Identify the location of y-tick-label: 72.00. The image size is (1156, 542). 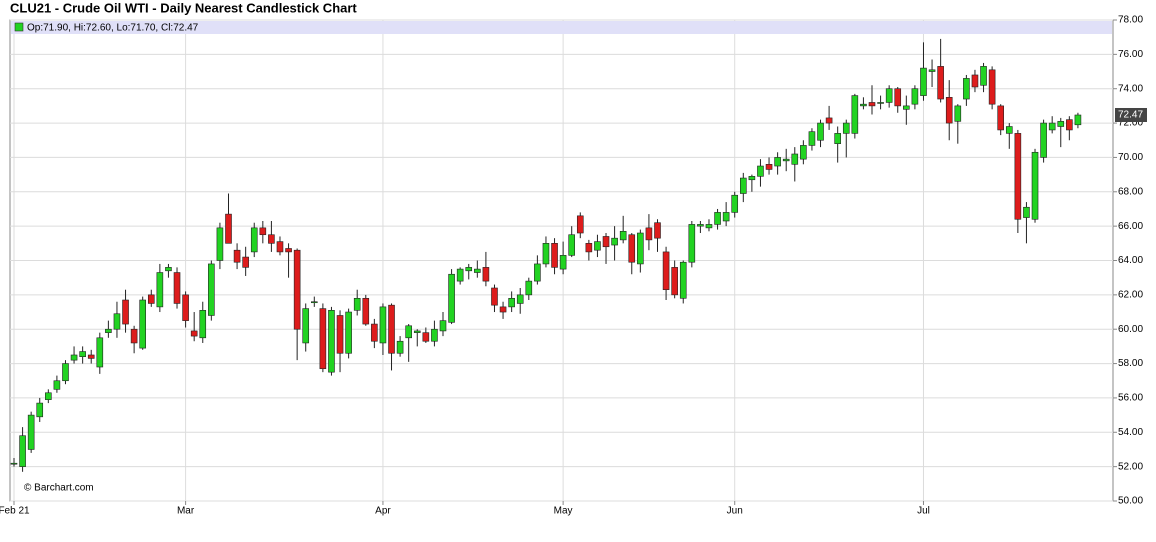
(1130, 123).